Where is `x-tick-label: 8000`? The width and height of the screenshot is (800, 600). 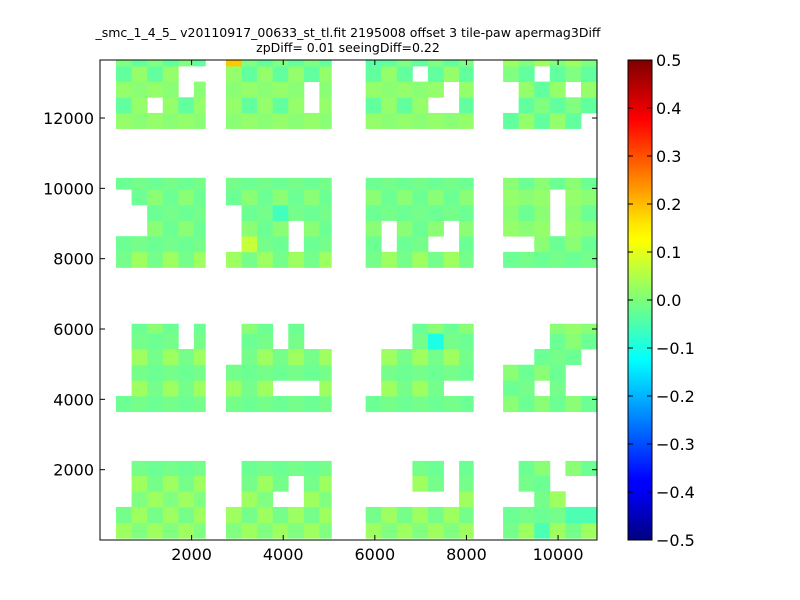
x-tick-label: 8000 is located at coordinates (466, 554).